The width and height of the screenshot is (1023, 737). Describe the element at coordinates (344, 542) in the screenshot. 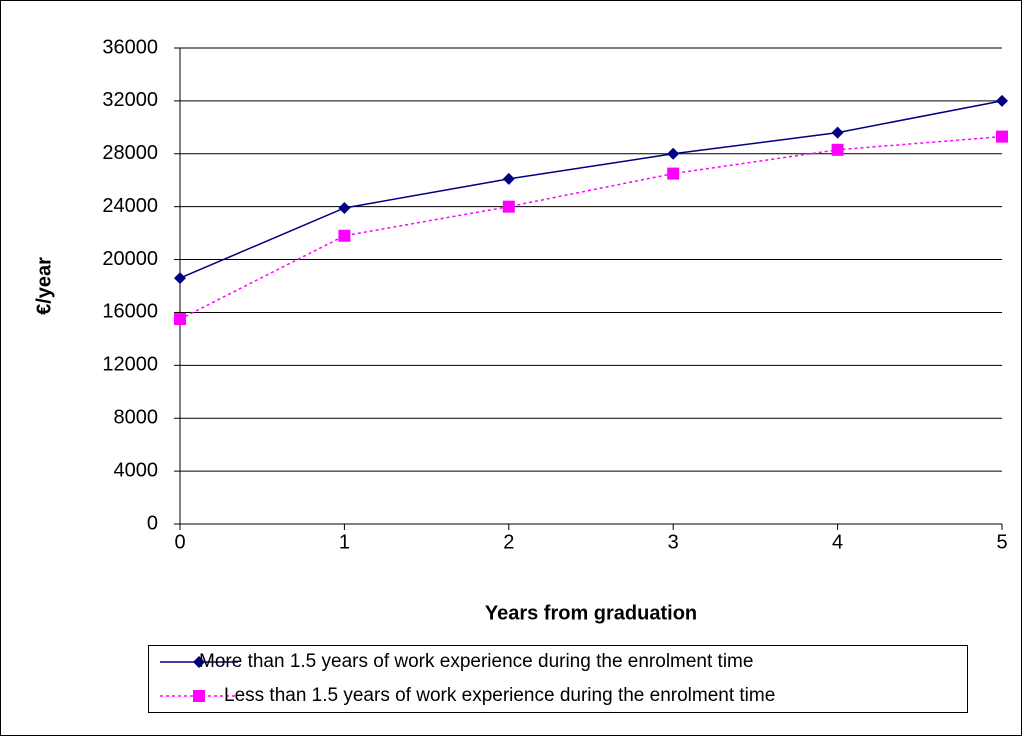

I see `x-tick-label: 1` at that location.